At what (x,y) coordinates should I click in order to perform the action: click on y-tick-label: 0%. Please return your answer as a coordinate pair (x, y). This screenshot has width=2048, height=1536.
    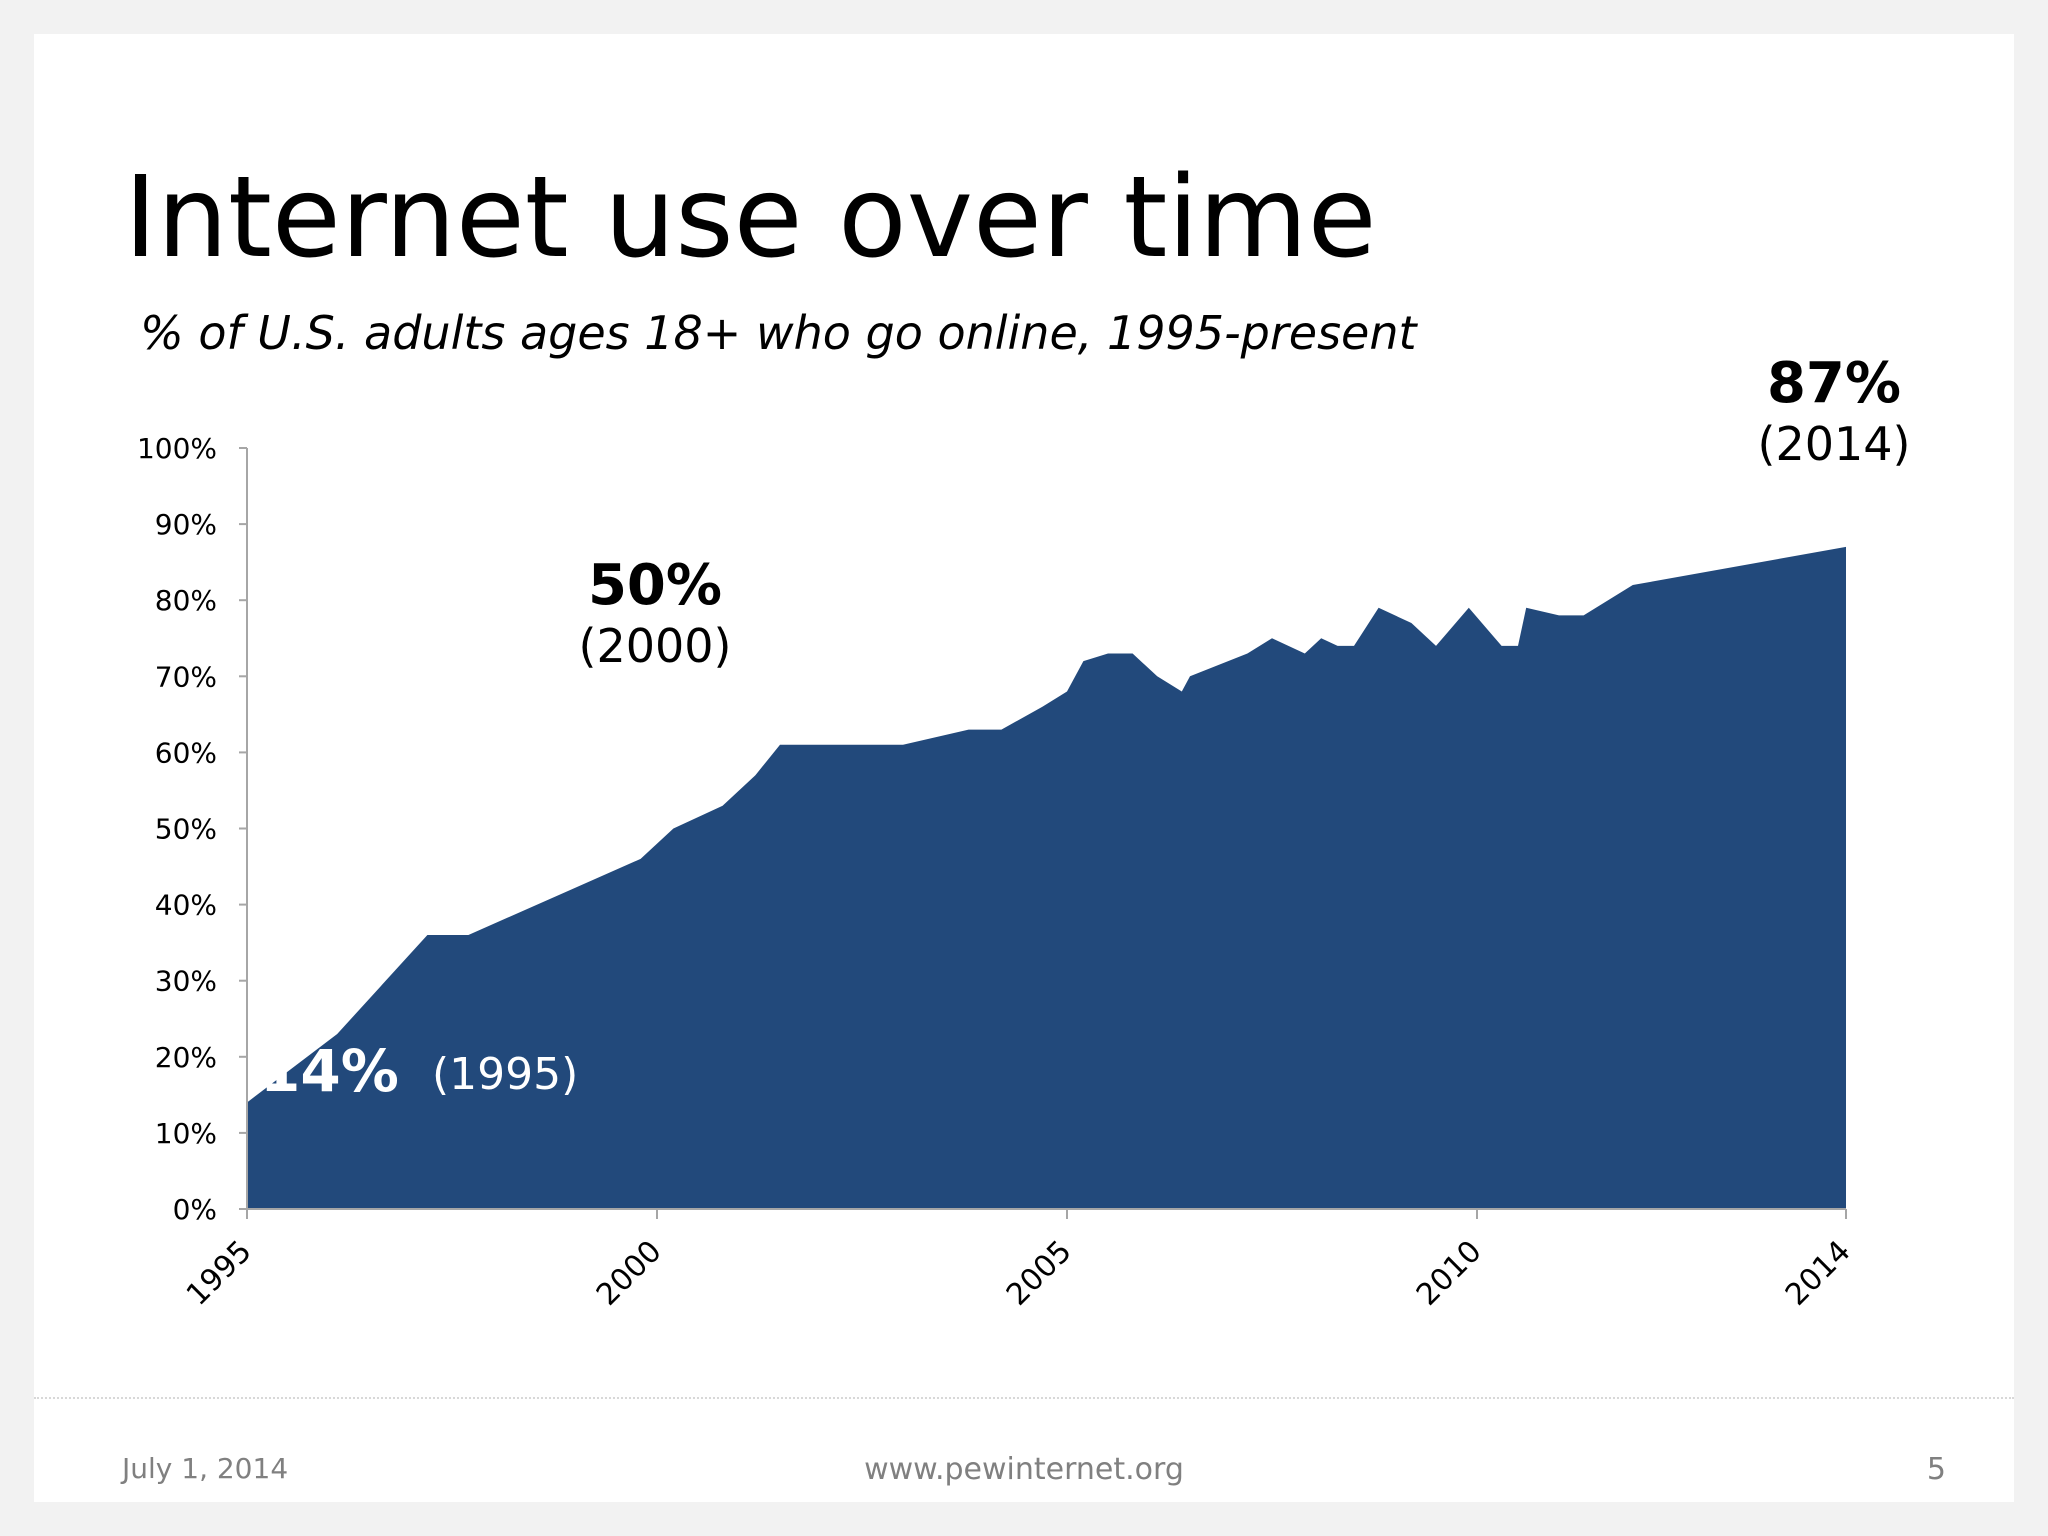
    Looking at the image, I should click on (195, 1209).